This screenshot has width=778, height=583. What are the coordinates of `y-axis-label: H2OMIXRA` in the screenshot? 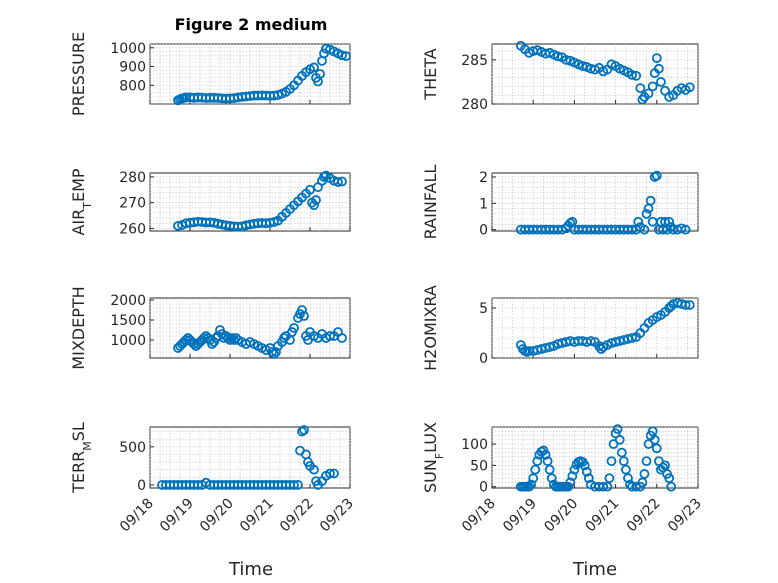 It's located at (430, 328).